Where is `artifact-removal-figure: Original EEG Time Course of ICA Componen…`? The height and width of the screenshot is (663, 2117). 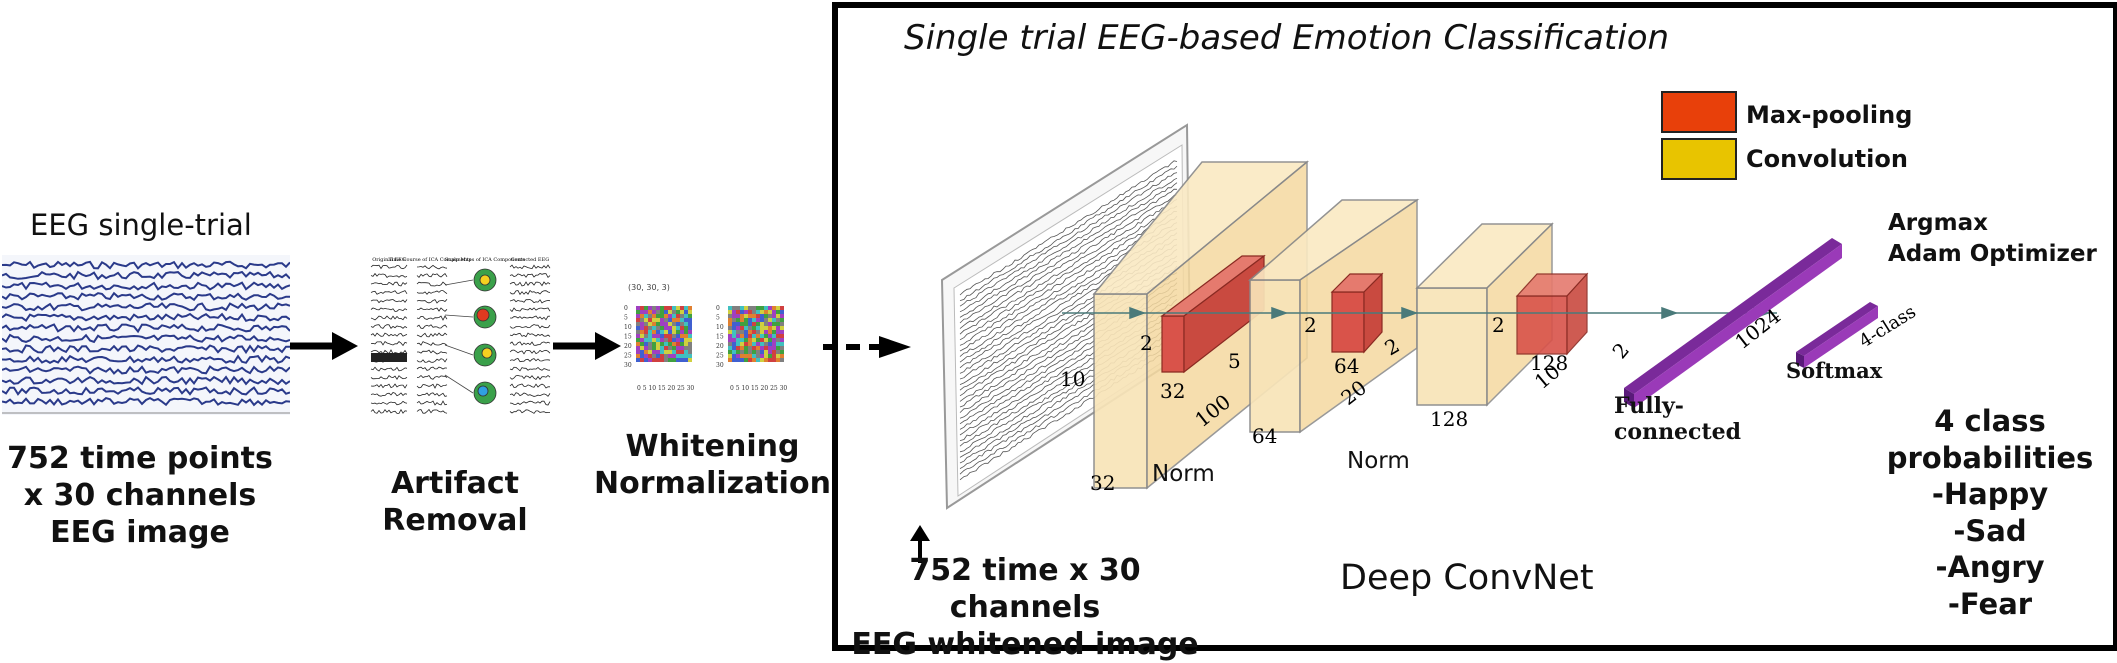
artifact-removal-figure: Original EEG Time Course of ICA Componen… is located at coordinates (460, 340).